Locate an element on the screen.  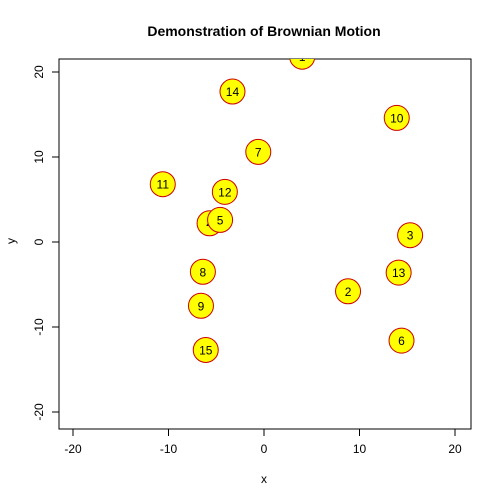
point-label: 6 is located at coordinates (401, 341).